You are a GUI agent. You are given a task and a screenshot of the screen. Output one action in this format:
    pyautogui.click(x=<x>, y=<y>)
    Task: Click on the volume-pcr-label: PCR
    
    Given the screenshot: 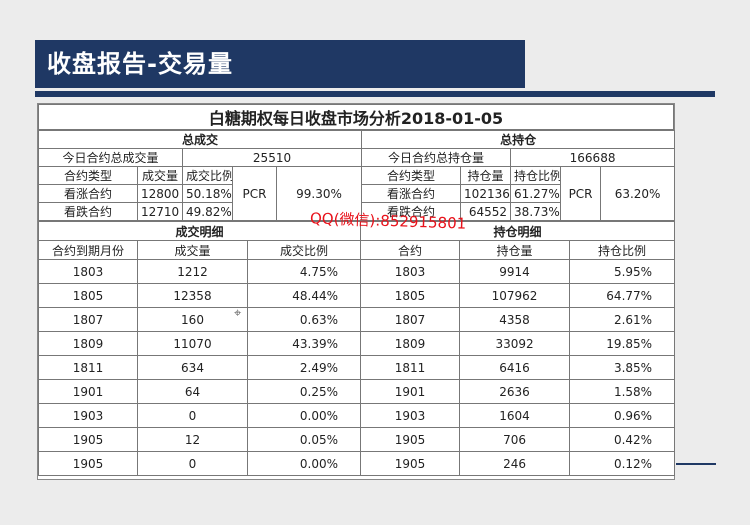 What is the action you would take?
    pyautogui.click(x=254, y=193)
    